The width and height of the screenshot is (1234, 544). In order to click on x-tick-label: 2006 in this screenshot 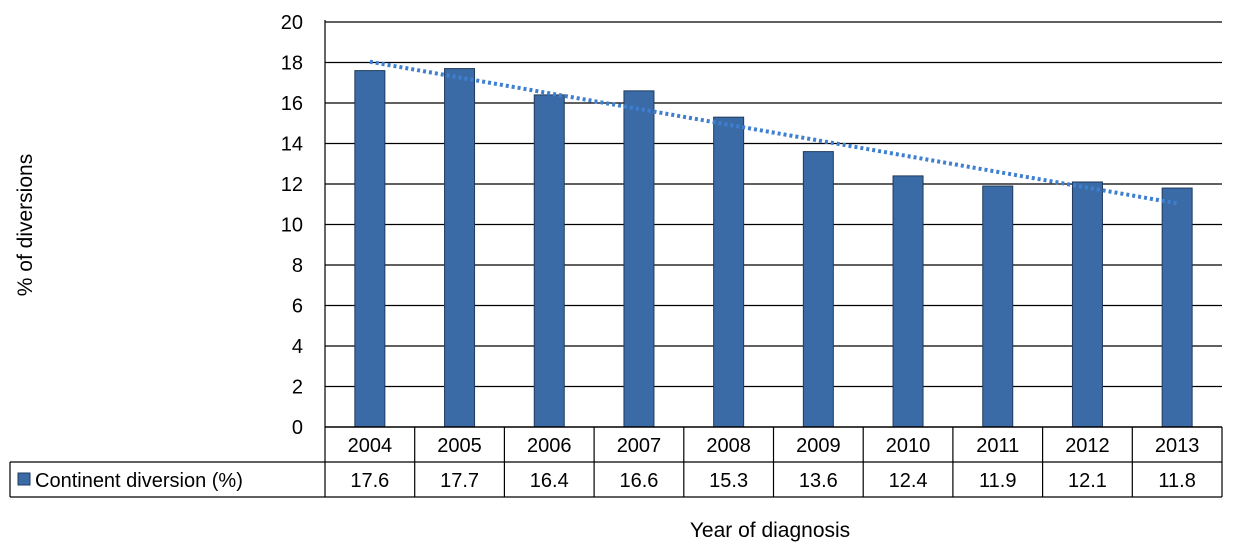, I will do `click(549, 446)`.